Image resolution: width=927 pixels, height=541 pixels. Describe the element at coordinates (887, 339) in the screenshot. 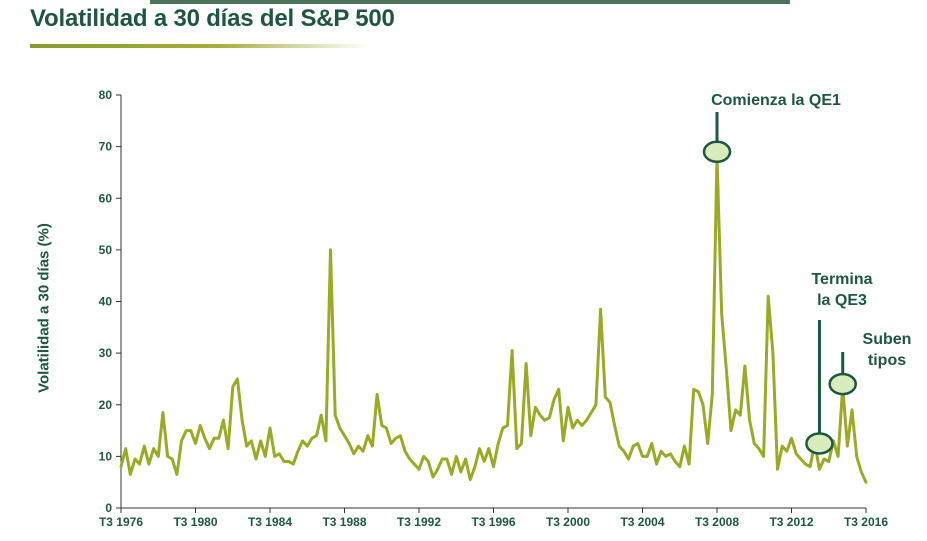

I see `annotation-label: Suben` at that location.